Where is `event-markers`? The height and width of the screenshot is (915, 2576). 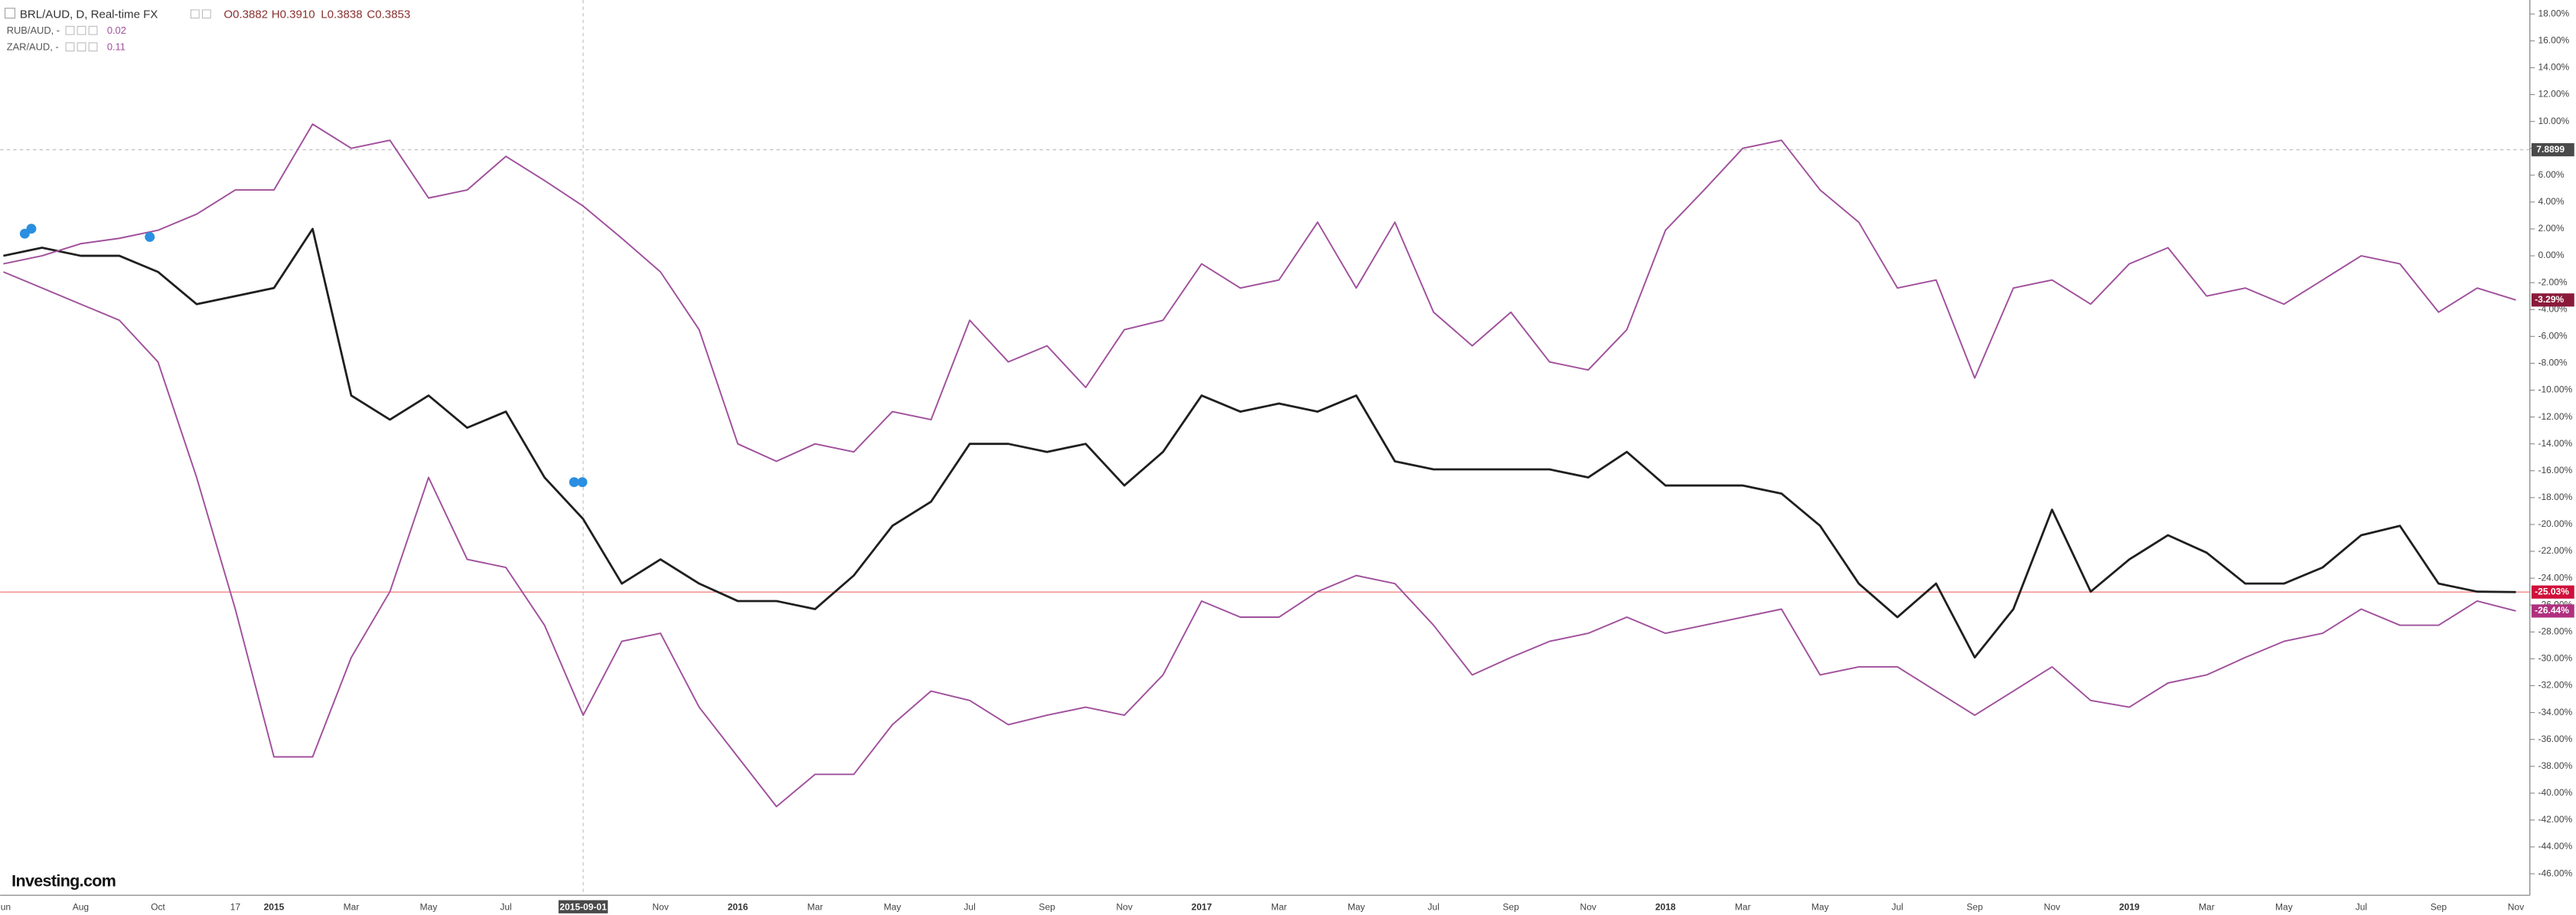
event-markers is located at coordinates (304, 356).